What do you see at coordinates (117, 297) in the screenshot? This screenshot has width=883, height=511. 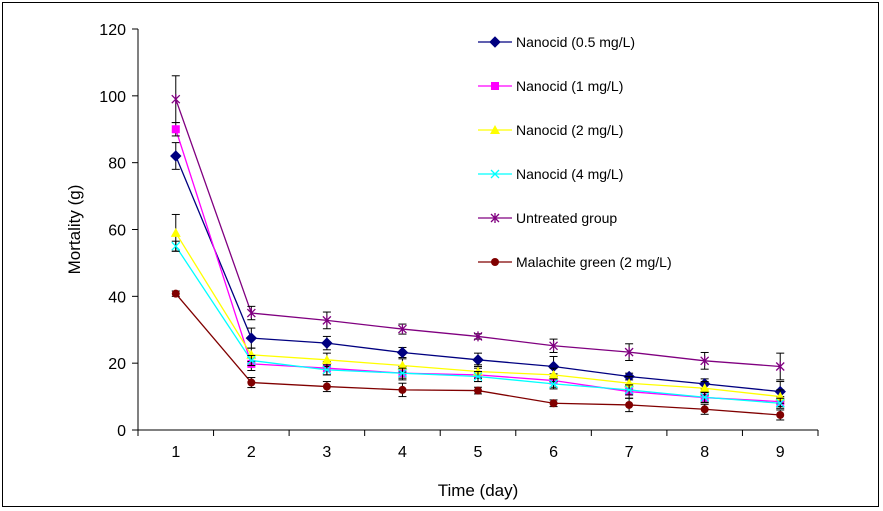 I see `y-tick-label: 40` at bounding box center [117, 297].